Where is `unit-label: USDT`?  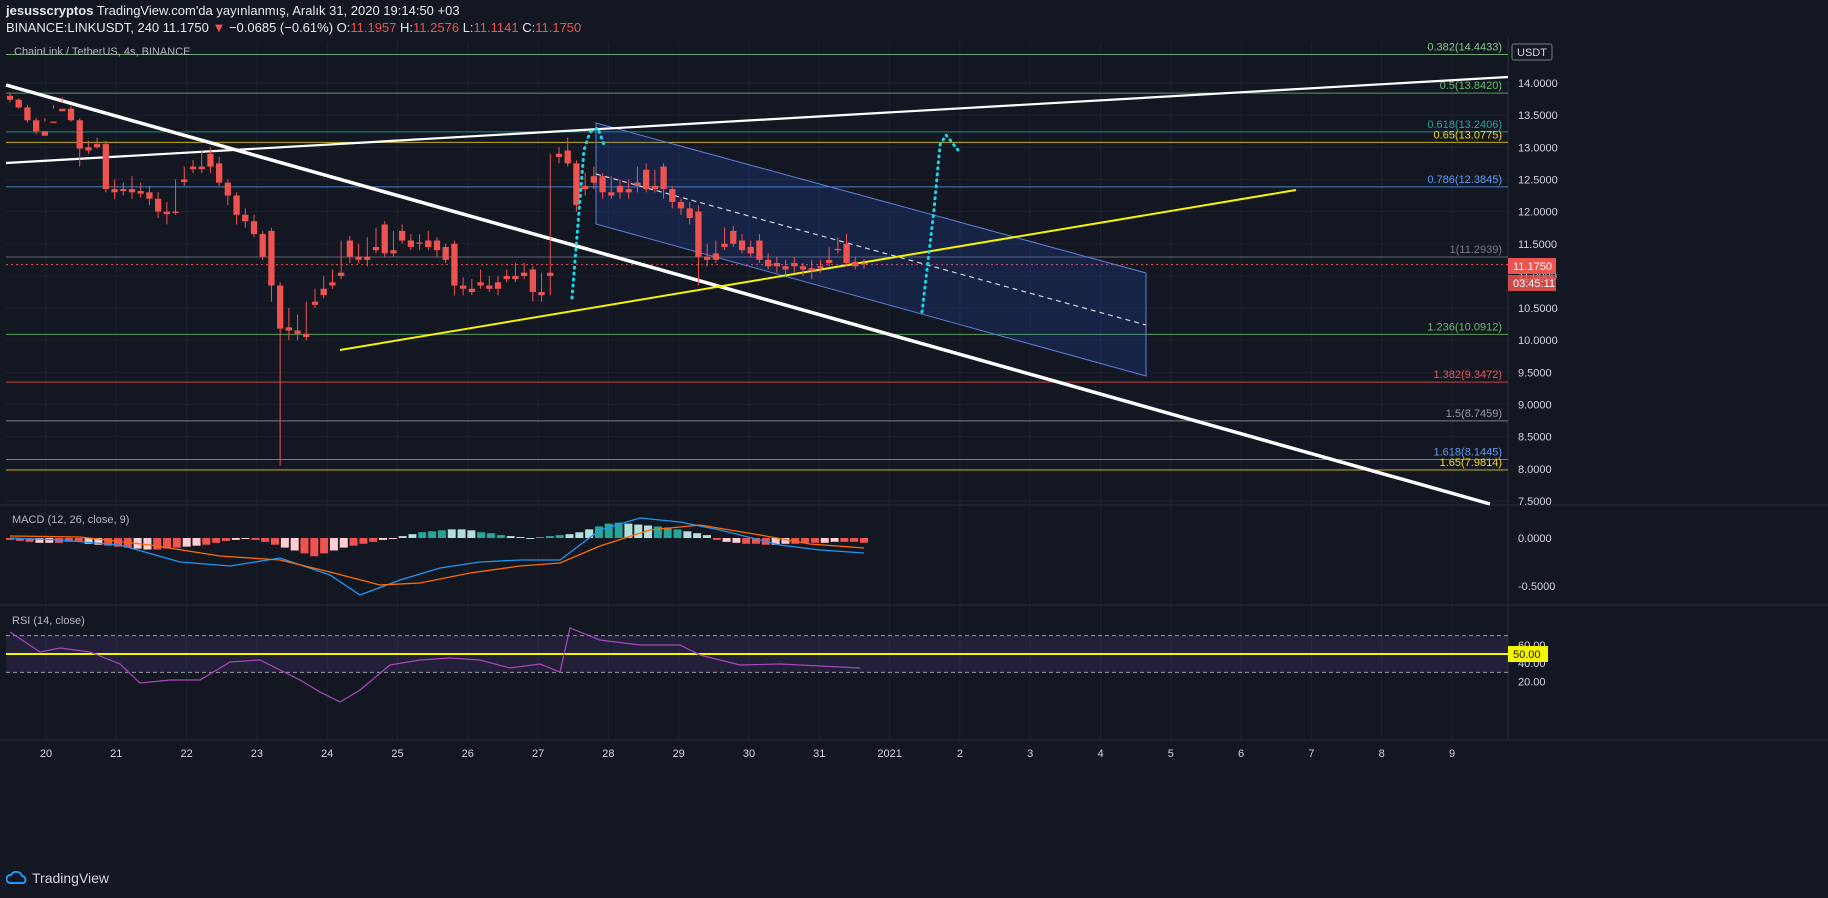 unit-label: USDT is located at coordinates (1532, 53).